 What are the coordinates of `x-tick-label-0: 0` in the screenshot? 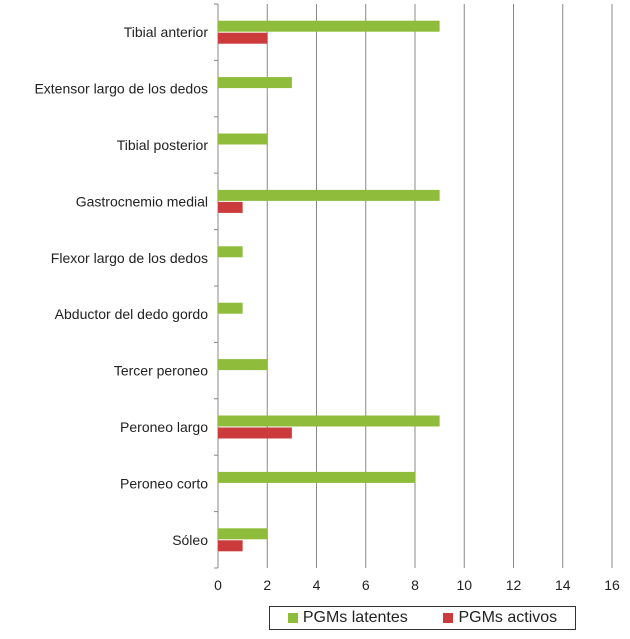 It's located at (218, 585).